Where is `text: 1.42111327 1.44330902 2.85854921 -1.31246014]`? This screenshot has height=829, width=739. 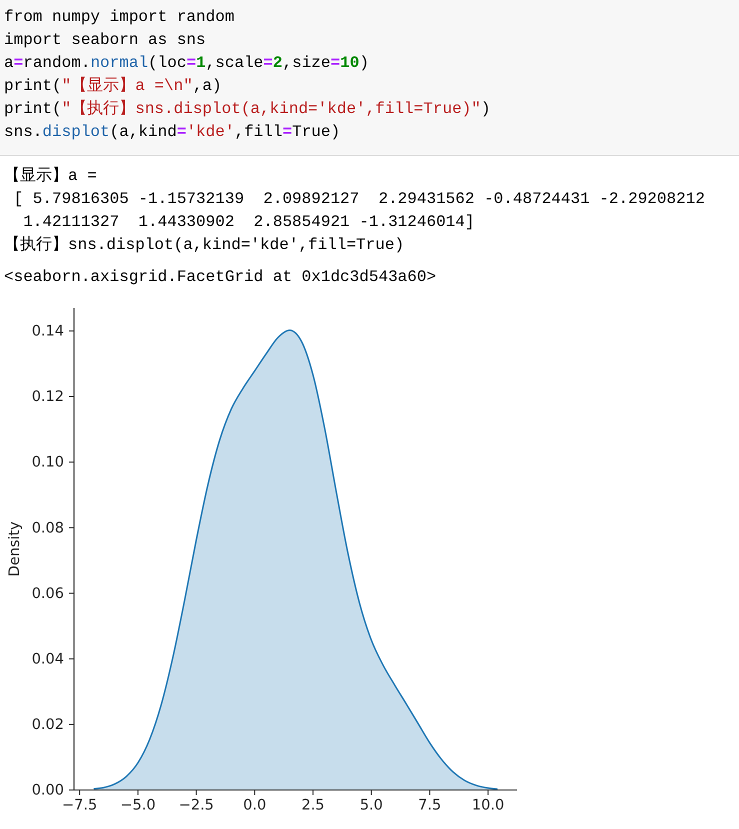 text: 1.42111327 1.44330902 2.85854921 -1.31246014] is located at coordinates (248, 222).